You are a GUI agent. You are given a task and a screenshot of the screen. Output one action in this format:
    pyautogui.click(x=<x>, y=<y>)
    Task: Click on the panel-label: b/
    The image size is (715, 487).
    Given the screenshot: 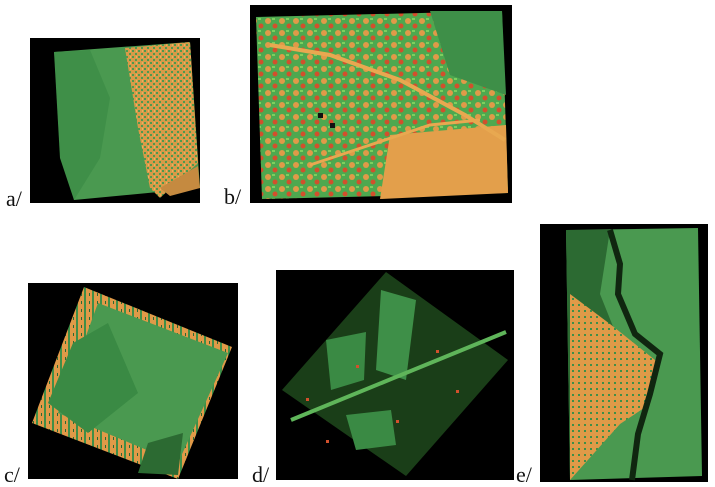 What is the action you would take?
    pyautogui.click(x=233, y=196)
    